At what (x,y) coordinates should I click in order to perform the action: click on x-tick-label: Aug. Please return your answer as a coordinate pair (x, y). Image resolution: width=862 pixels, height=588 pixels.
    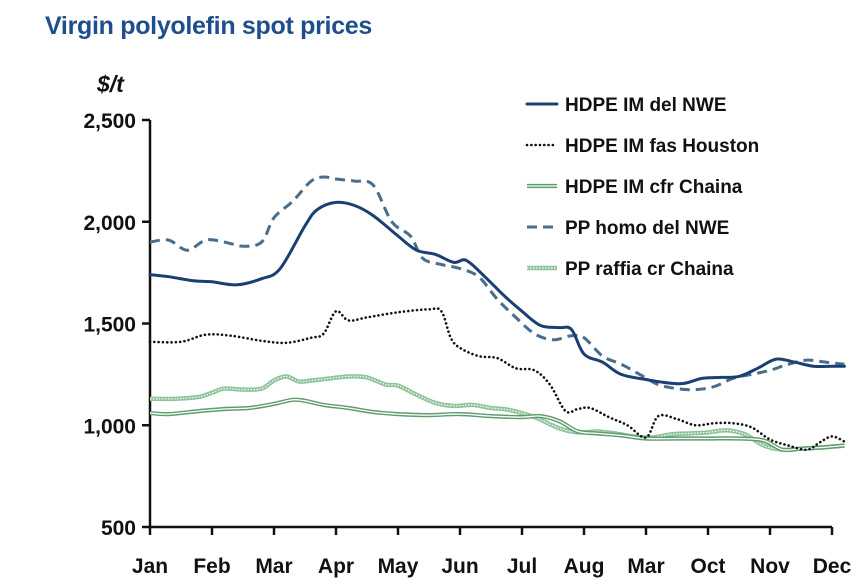
    Looking at the image, I should click on (584, 566).